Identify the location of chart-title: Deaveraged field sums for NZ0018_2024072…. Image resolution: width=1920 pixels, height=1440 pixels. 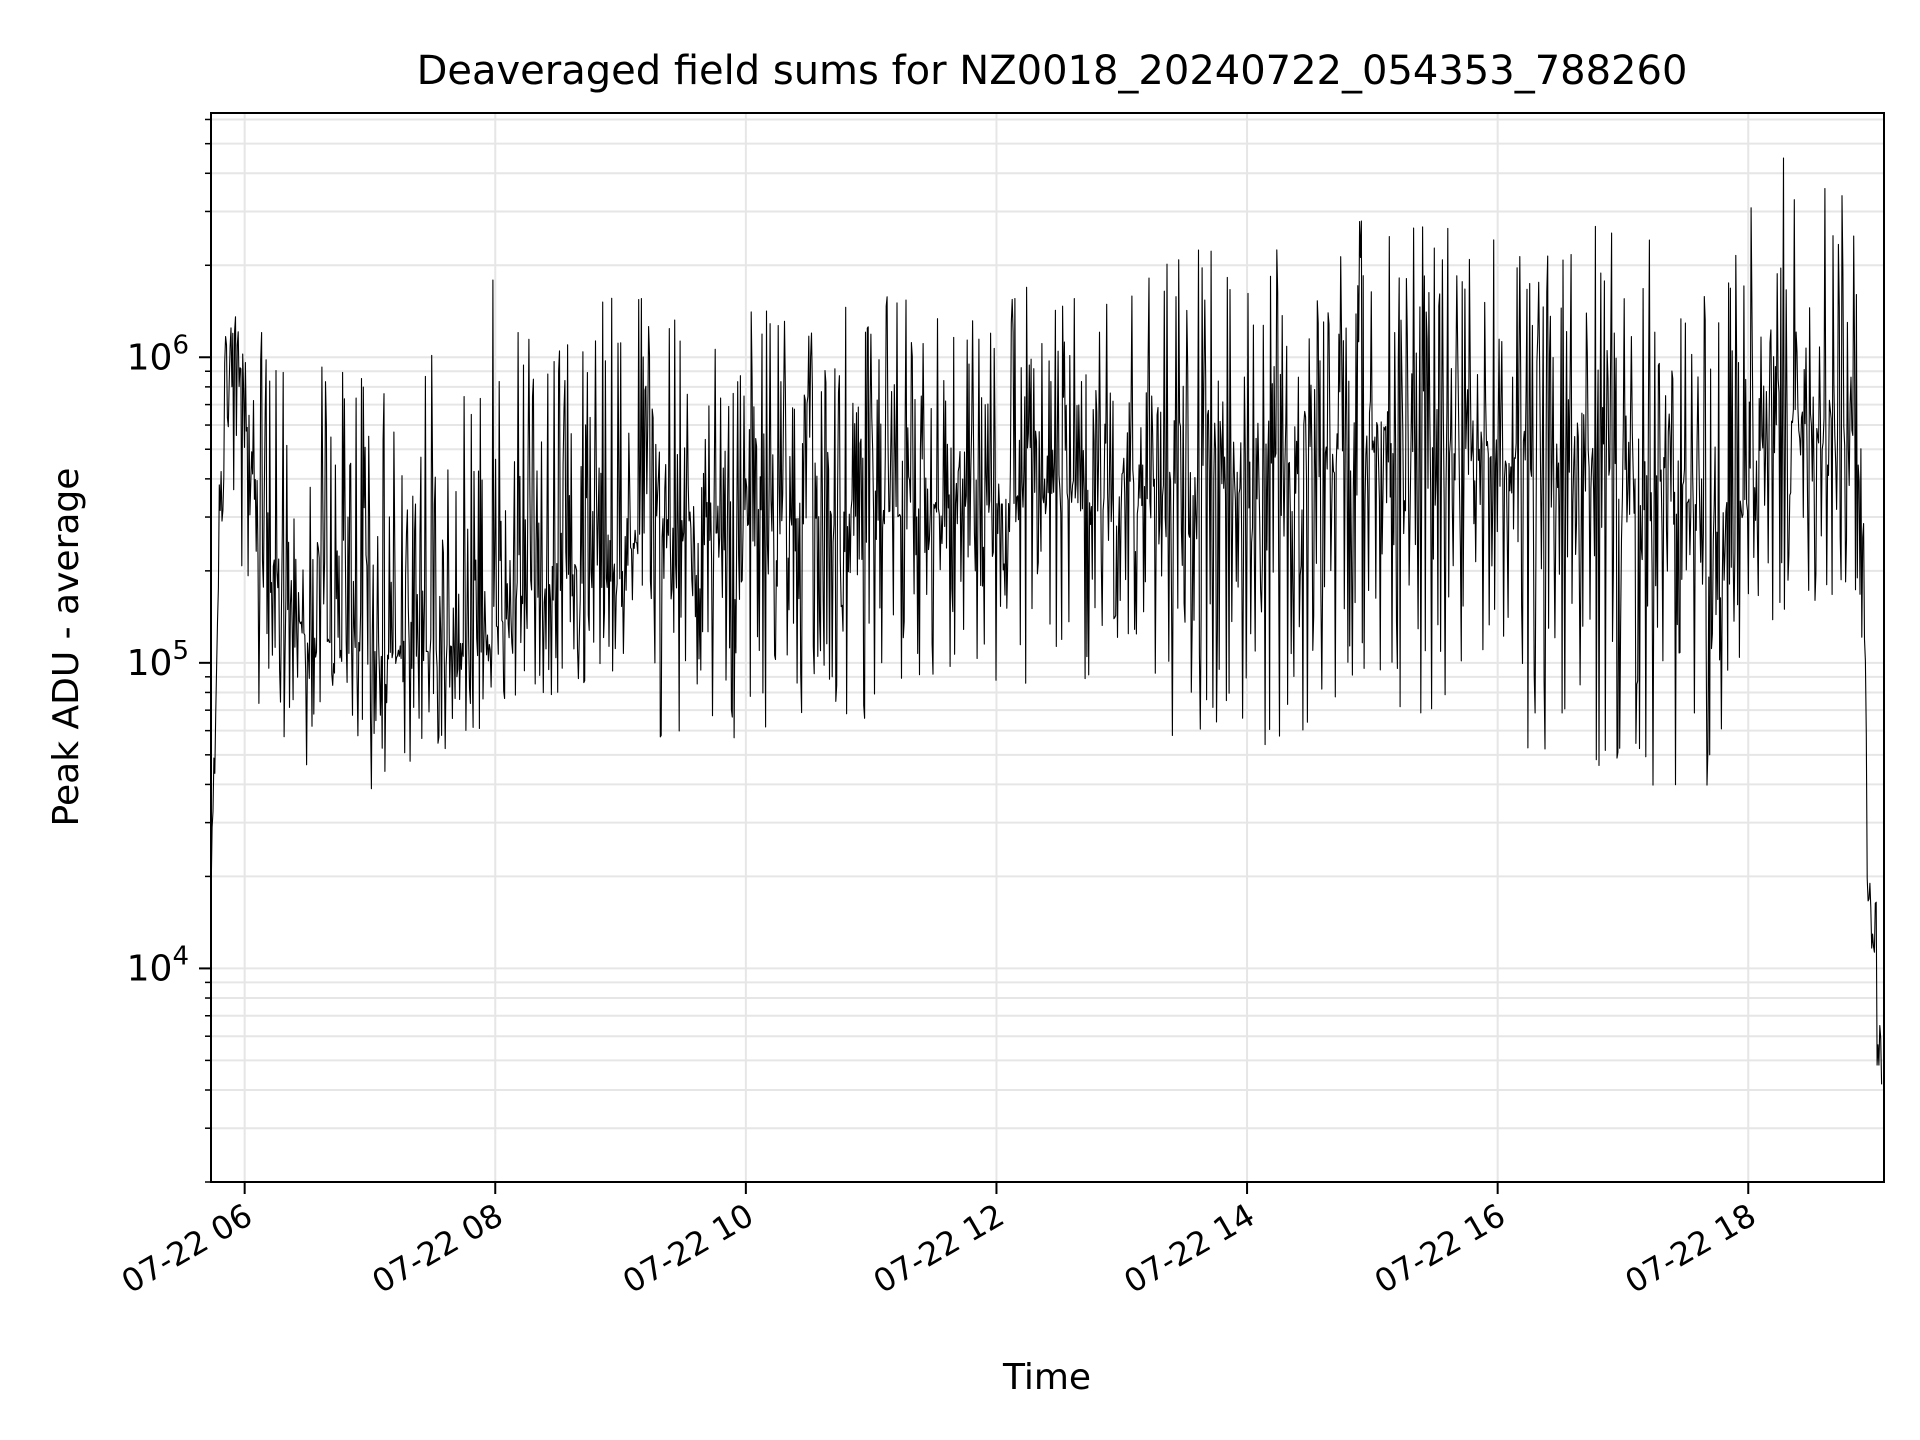
(1052, 71).